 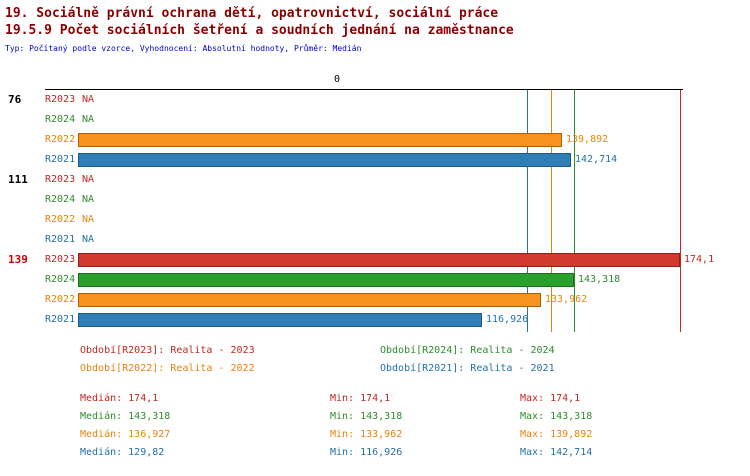 What do you see at coordinates (337, 79) in the screenshot?
I see `x-axis-zero-label: 0` at bounding box center [337, 79].